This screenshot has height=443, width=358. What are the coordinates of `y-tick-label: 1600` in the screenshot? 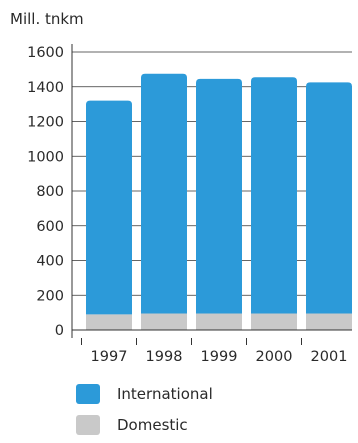 It's located at (45, 53).